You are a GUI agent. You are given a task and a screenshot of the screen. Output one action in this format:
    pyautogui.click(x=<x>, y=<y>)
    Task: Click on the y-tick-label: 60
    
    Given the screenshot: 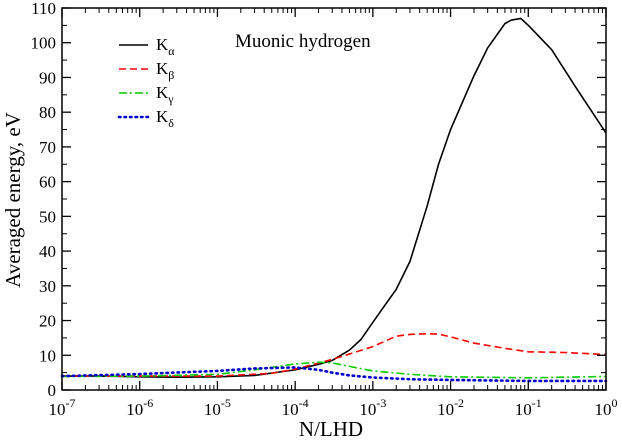 What is the action you would take?
    pyautogui.click(x=47, y=182)
    